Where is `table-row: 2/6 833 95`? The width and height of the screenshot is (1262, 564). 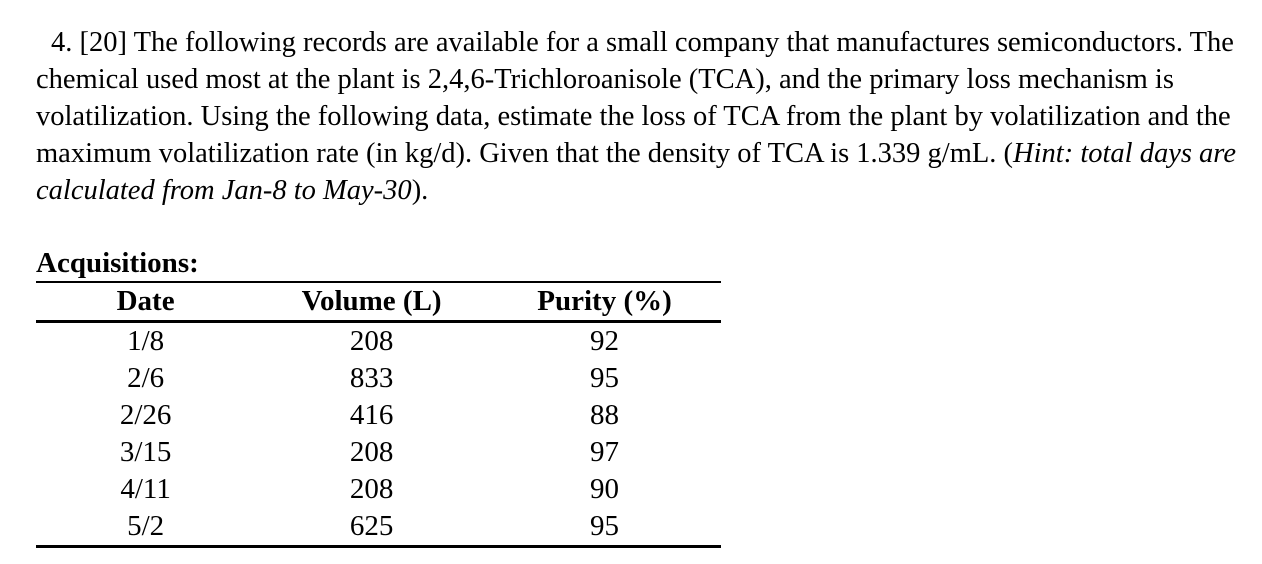 table-row: 2/6 833 95 is located at coordinates (378, 378).